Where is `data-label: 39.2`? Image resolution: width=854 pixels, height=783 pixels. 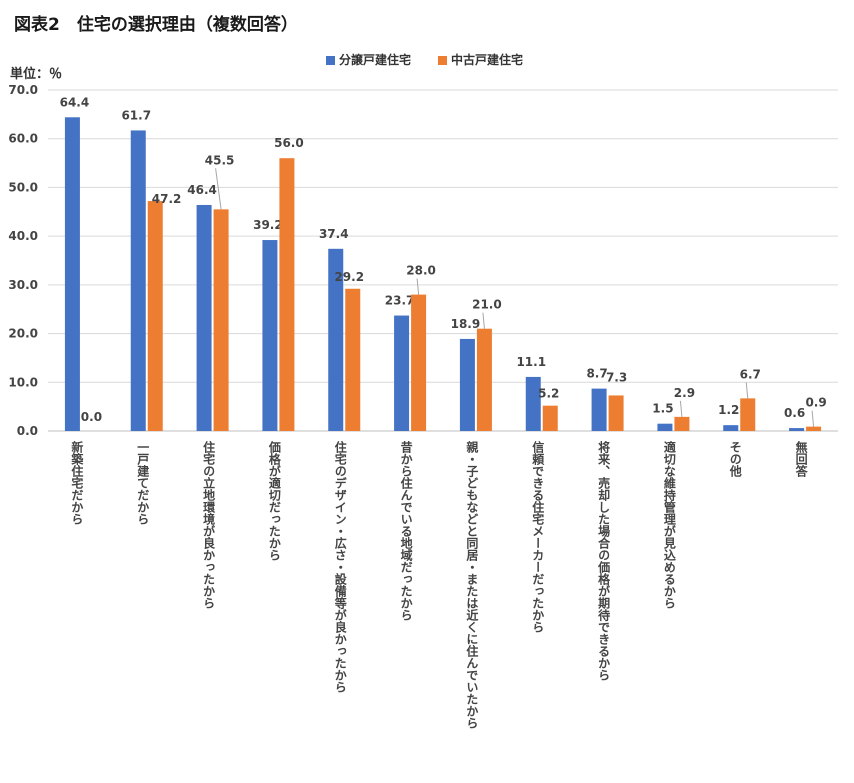 data-label: 39.2 is located at coordinates (268, 225).